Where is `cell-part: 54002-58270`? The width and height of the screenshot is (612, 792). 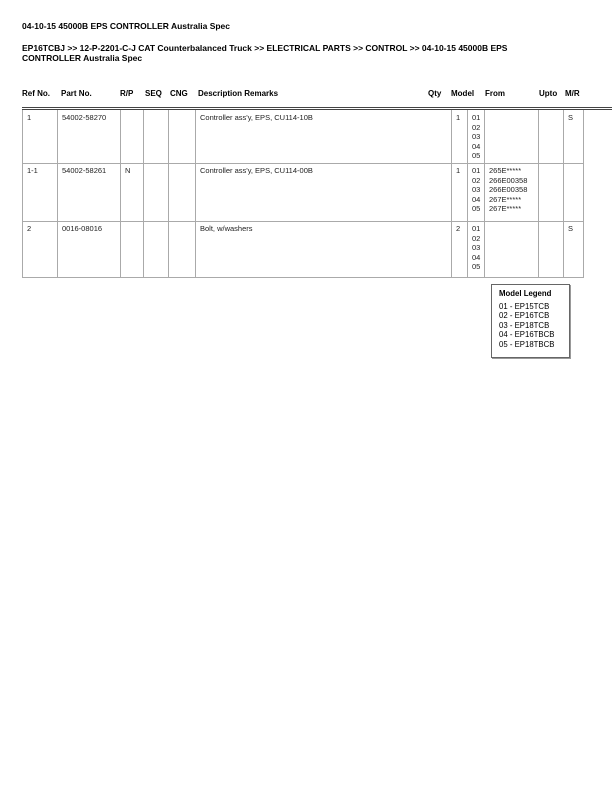 cell-part: 54002-58270 is located at coordinates (88, 136).